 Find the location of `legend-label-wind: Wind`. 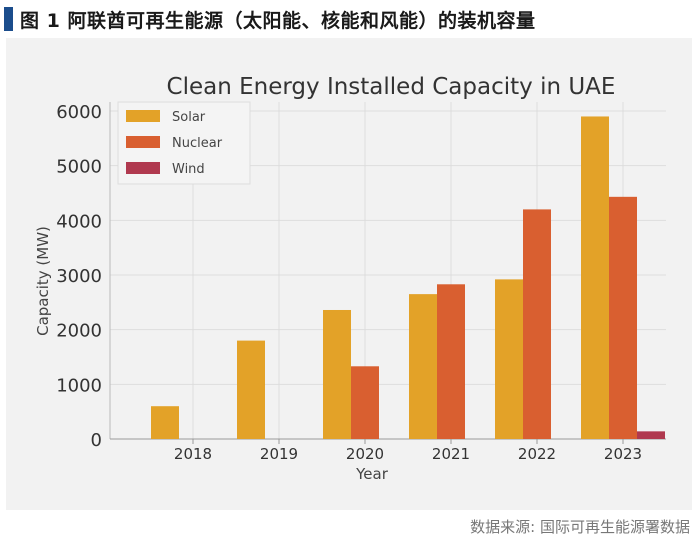

legend-label-wind: Wind is located at coordinates (188, 169).